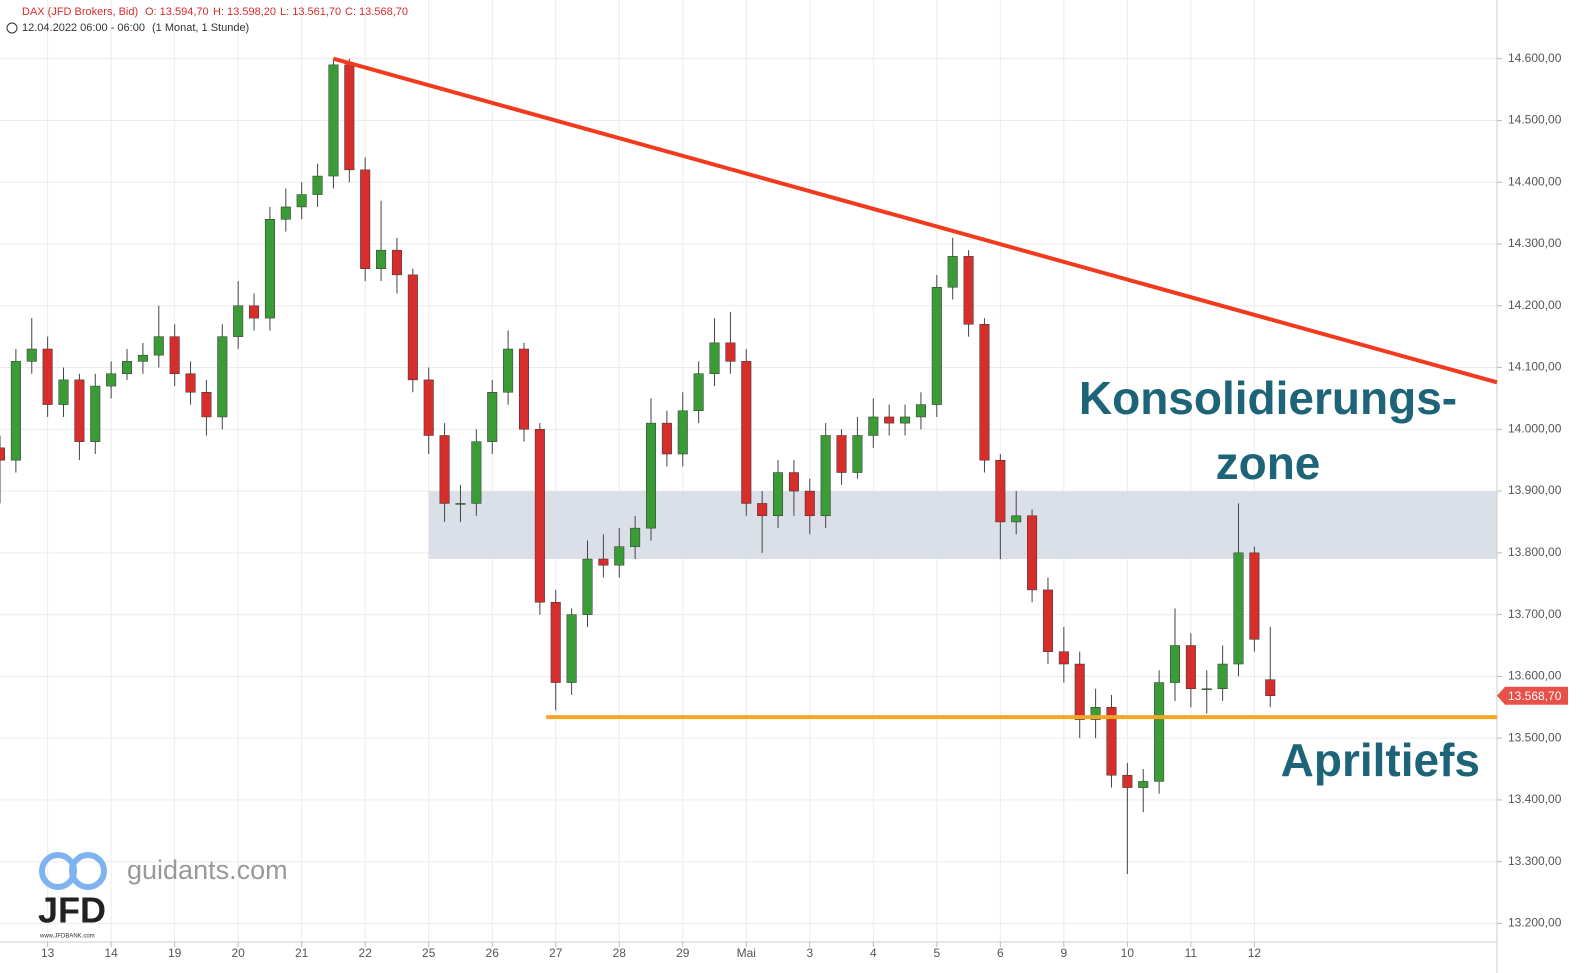 The height and width of the screenshot is (973, 1584). Describe the element at coordinates (1532, 695) in the screenshot. I see `price-tag` at that location.